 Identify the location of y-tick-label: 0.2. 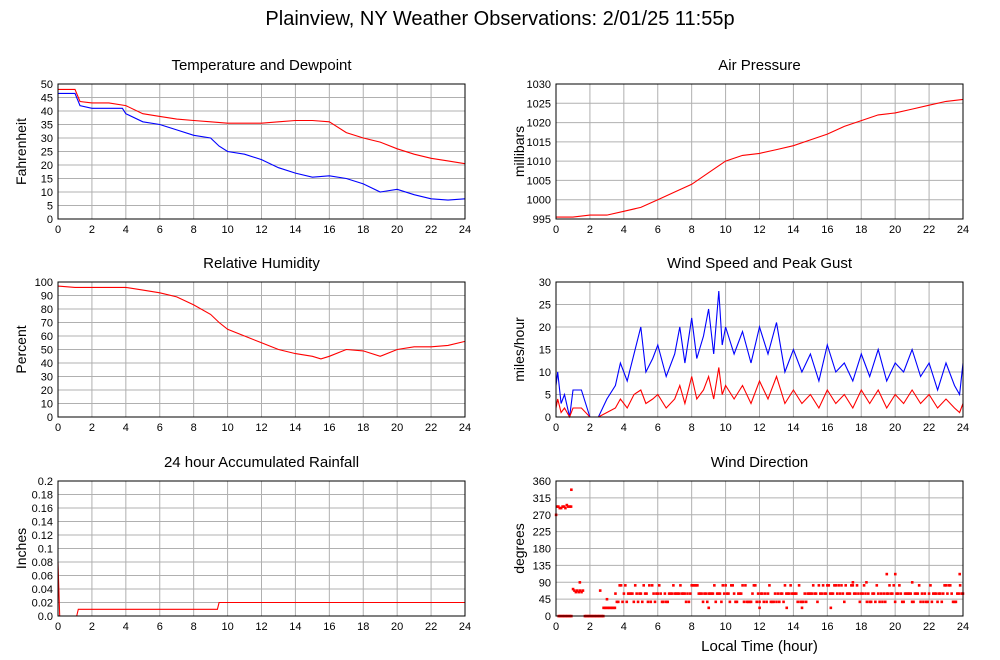
(45, 482).